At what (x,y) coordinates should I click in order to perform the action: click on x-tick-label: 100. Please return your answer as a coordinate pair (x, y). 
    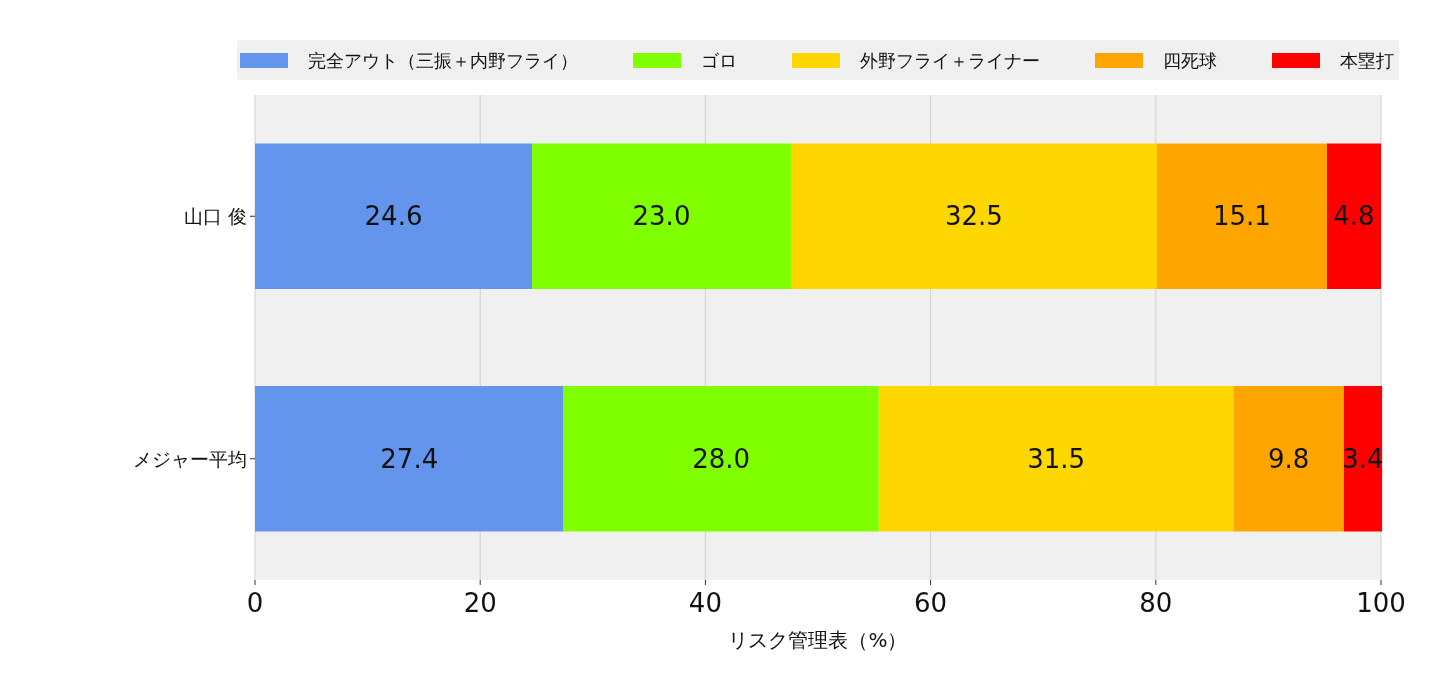
    Looking at the image, I should click on (1381, 603).